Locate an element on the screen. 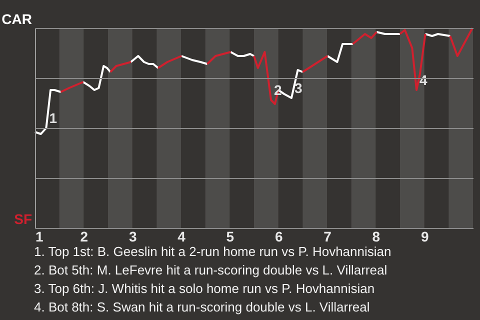 Image resolution: width=480 pixels, height=320 pixels. text: CAR is located at coordinates (17, 19).